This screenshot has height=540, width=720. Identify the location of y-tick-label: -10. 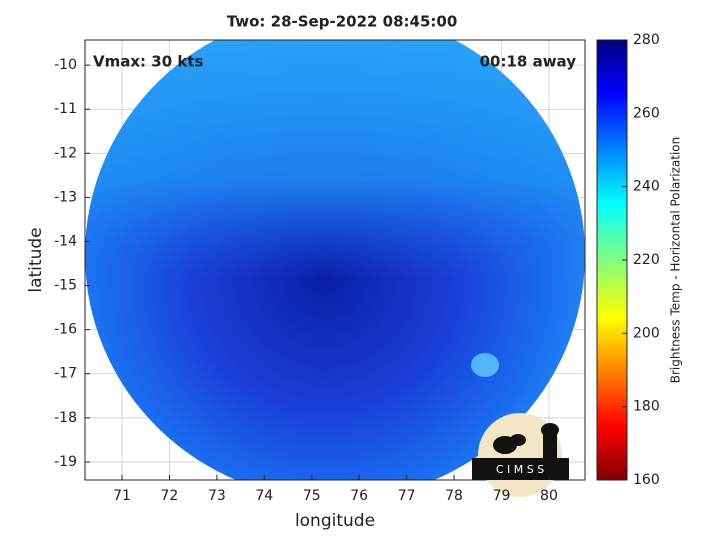
(65, 65).